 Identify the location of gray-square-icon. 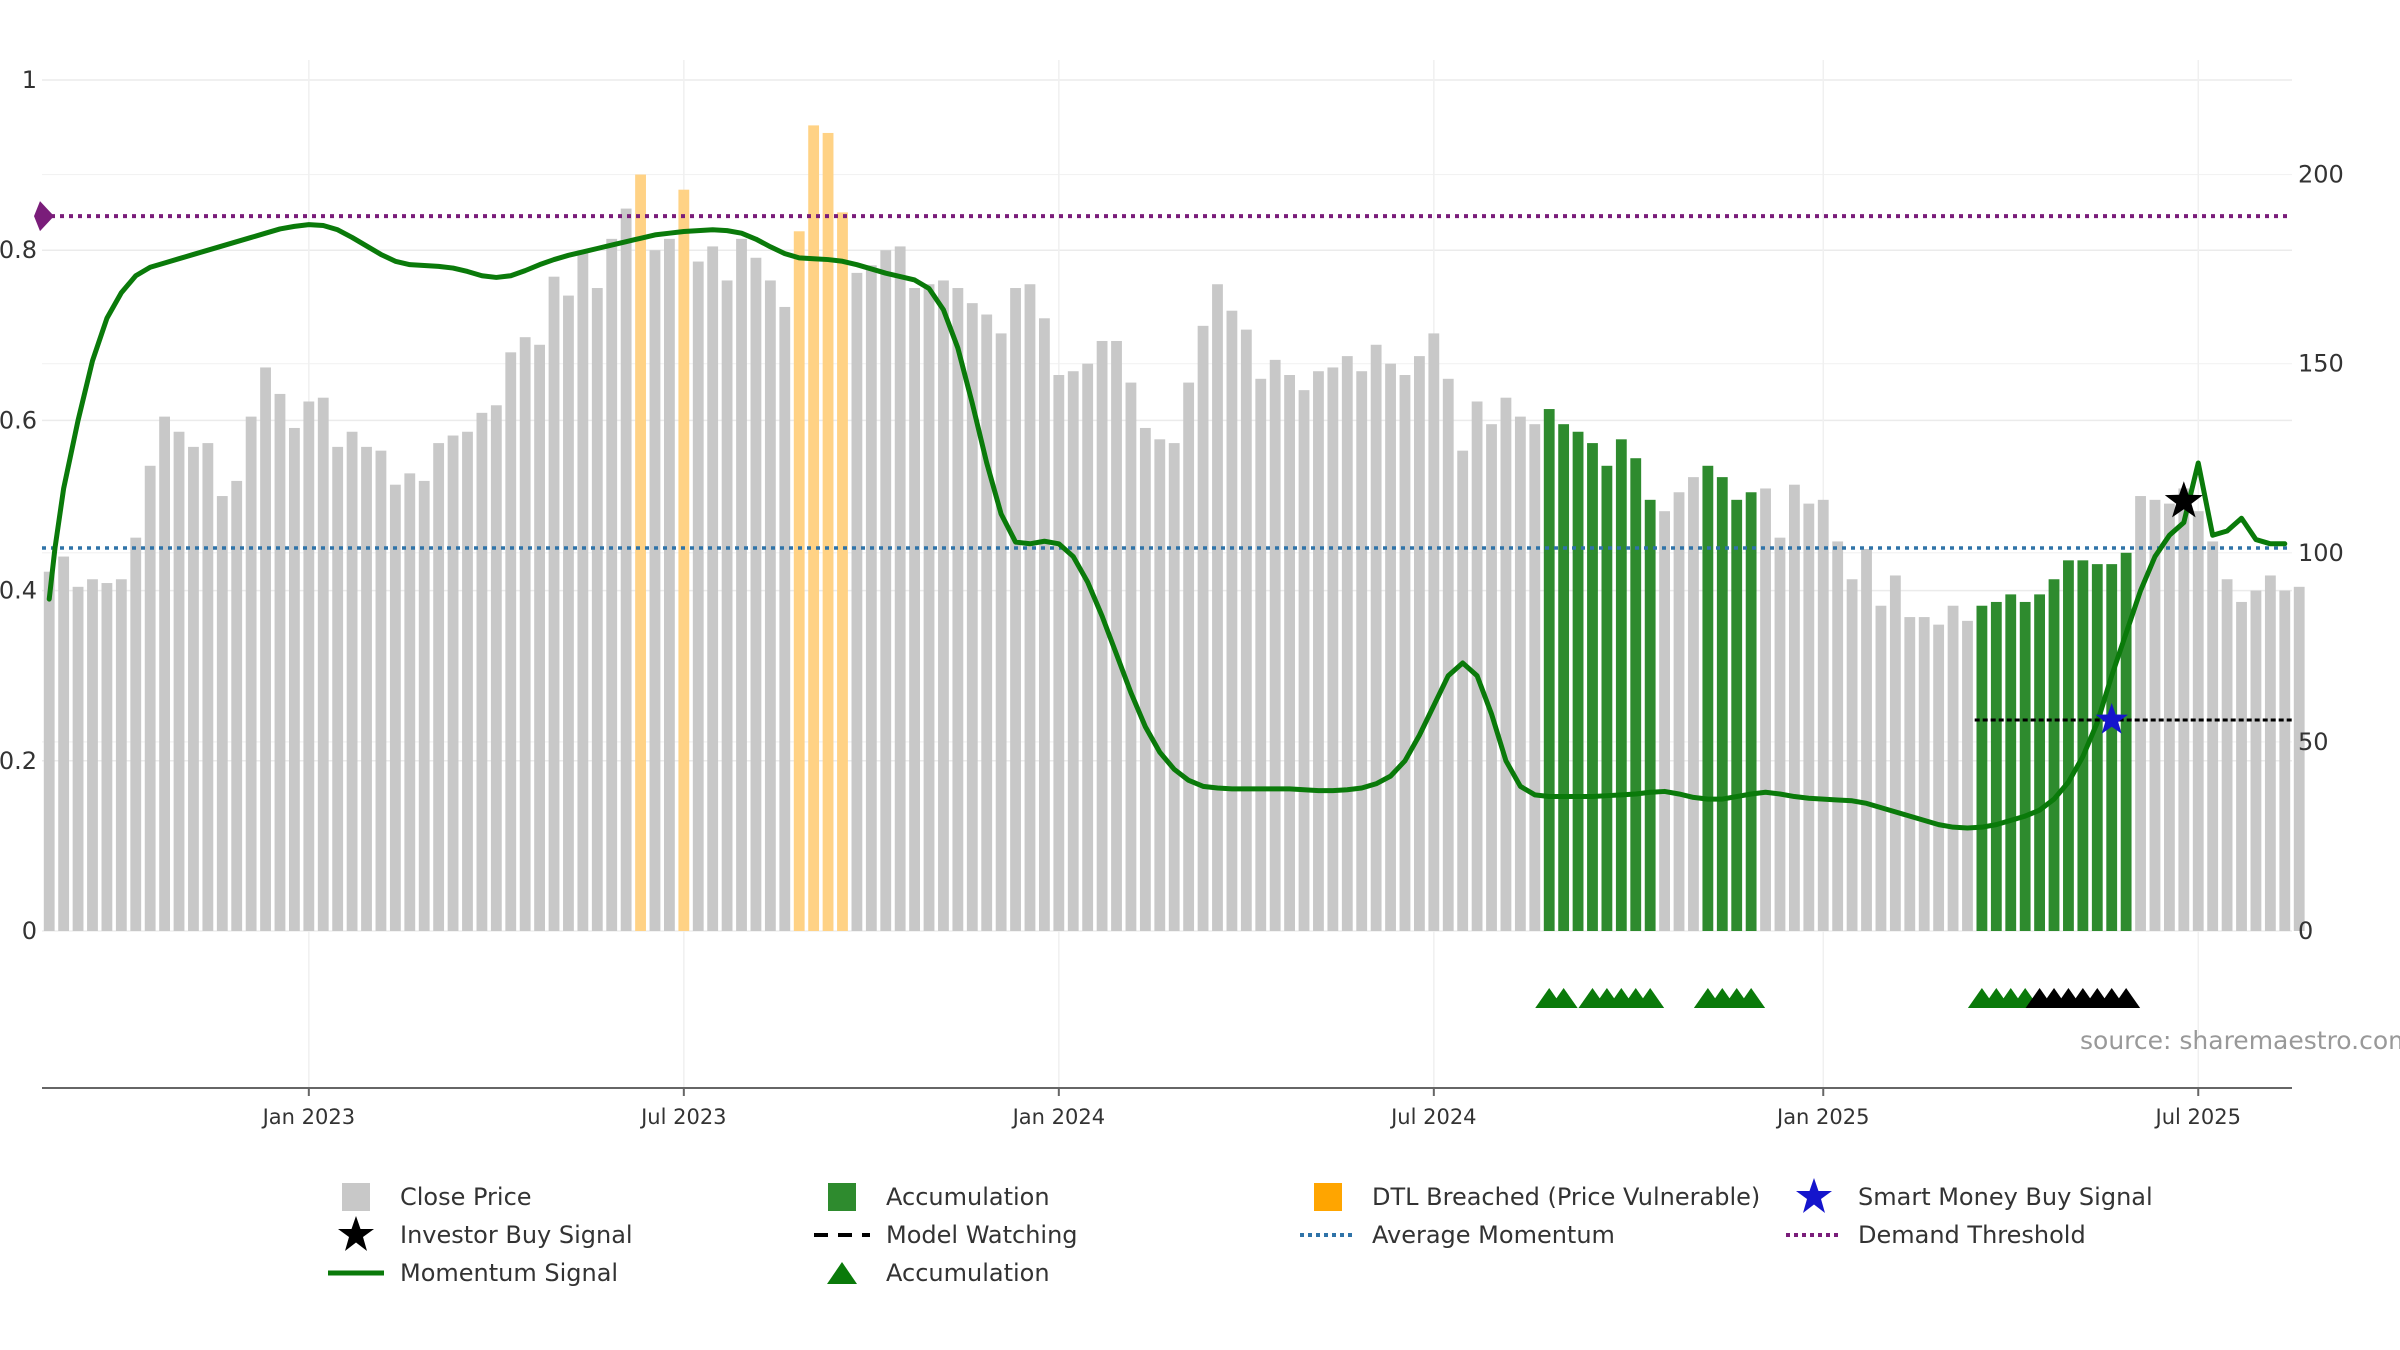
(356, 1197).